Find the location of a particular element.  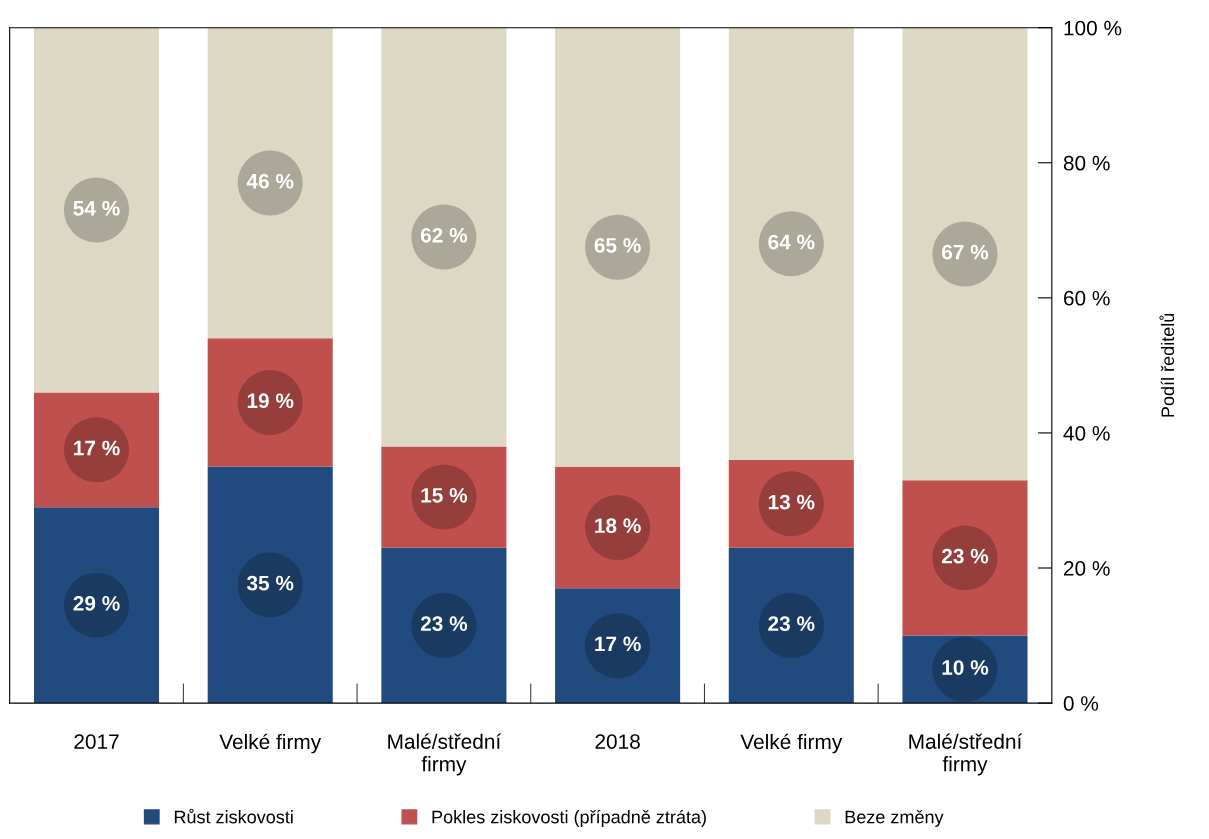

y-axis-title: Podíl ředitelů is located at coordinates (1167, 365).